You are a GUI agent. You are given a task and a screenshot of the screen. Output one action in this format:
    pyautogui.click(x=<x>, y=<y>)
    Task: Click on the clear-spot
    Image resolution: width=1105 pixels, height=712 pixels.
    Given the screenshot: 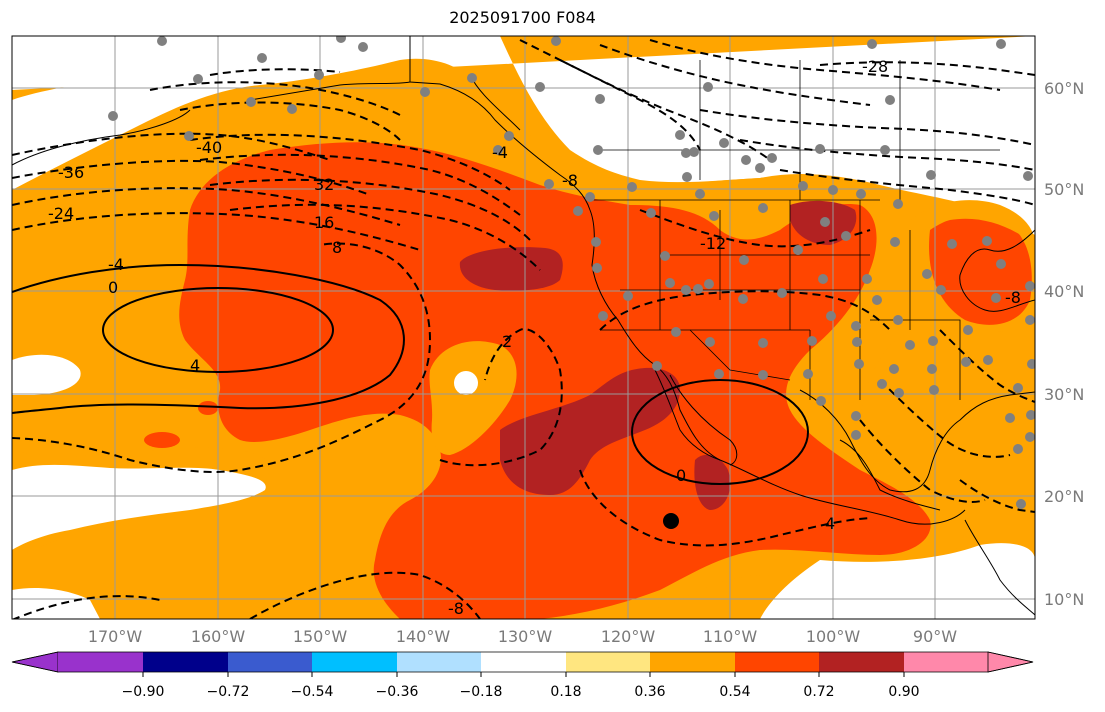 What is the action you would take?
    pyautogui.click(x=466, y=383)
    